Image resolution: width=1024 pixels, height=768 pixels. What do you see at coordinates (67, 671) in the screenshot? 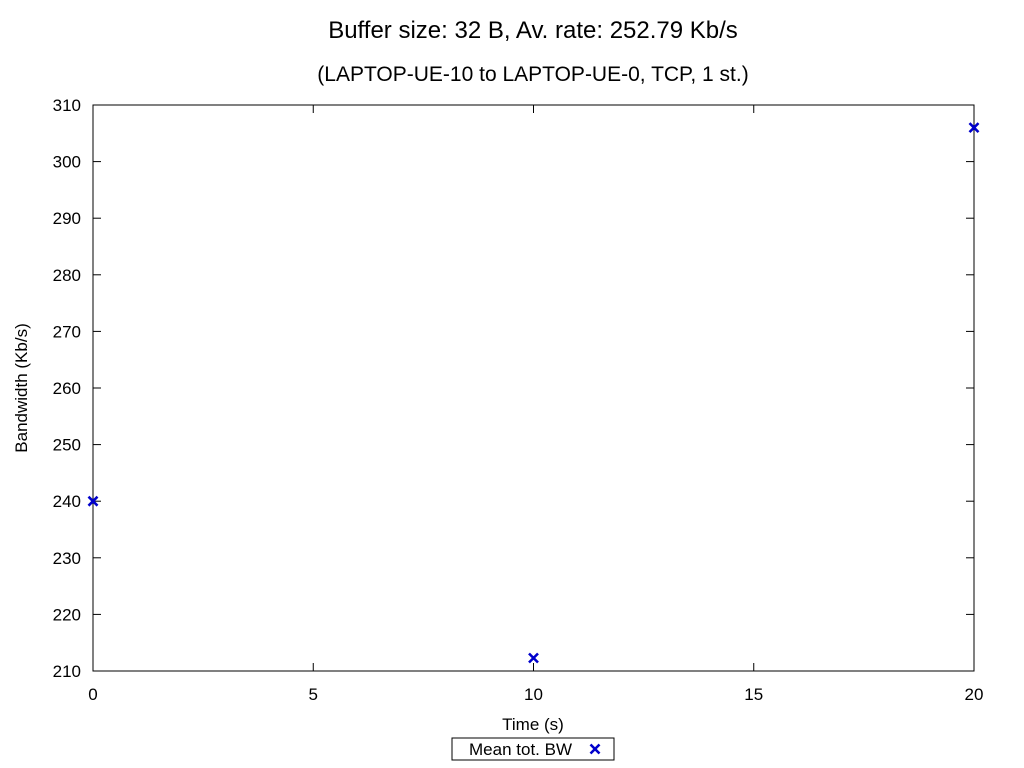
I see `y-tick-label: 210` at bounding box center [67, 671].